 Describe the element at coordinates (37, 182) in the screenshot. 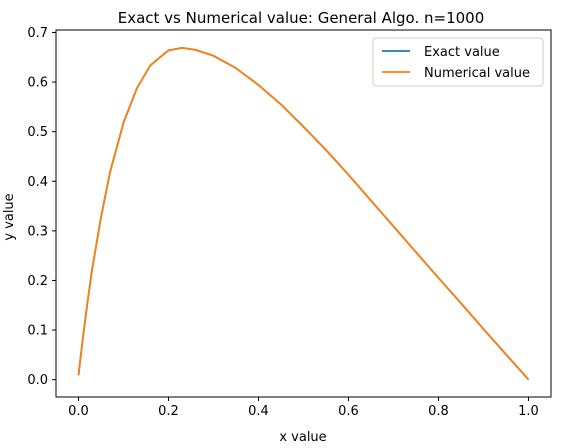

I see `y-tick-label: 0.4` at that location.